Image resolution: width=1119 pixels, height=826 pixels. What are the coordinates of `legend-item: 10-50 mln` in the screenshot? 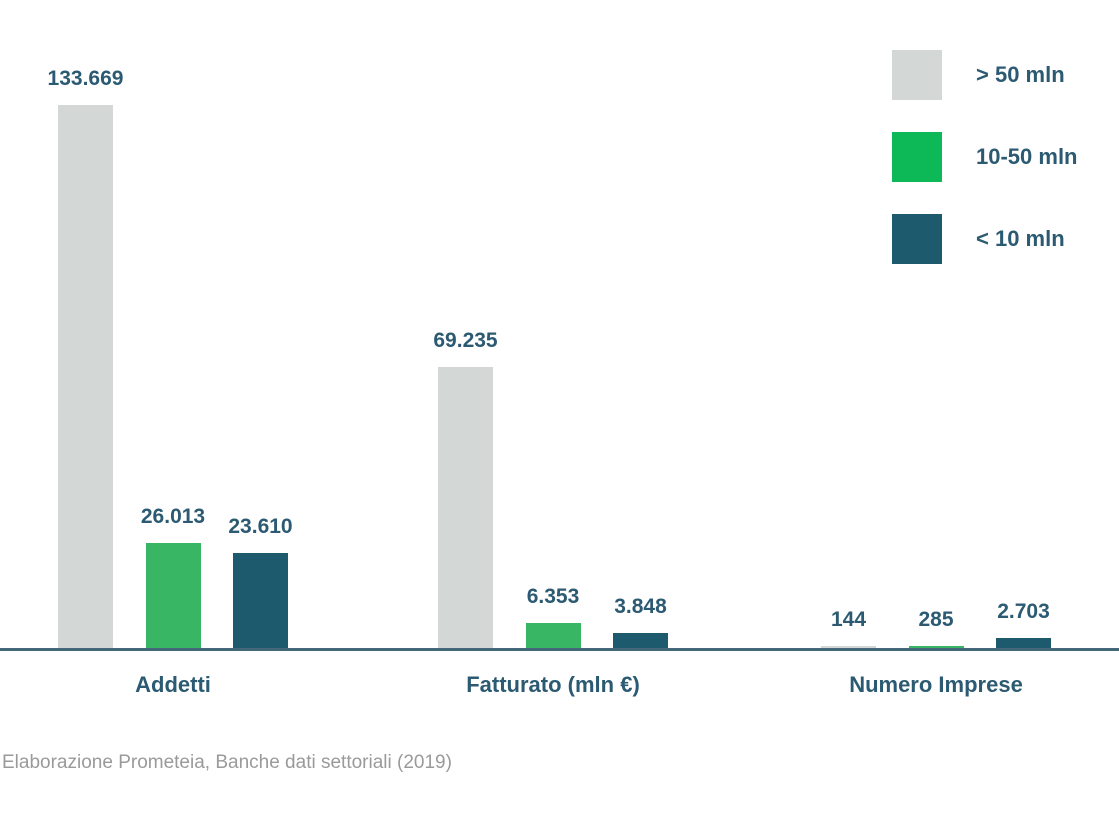 It's located at (985, 157).